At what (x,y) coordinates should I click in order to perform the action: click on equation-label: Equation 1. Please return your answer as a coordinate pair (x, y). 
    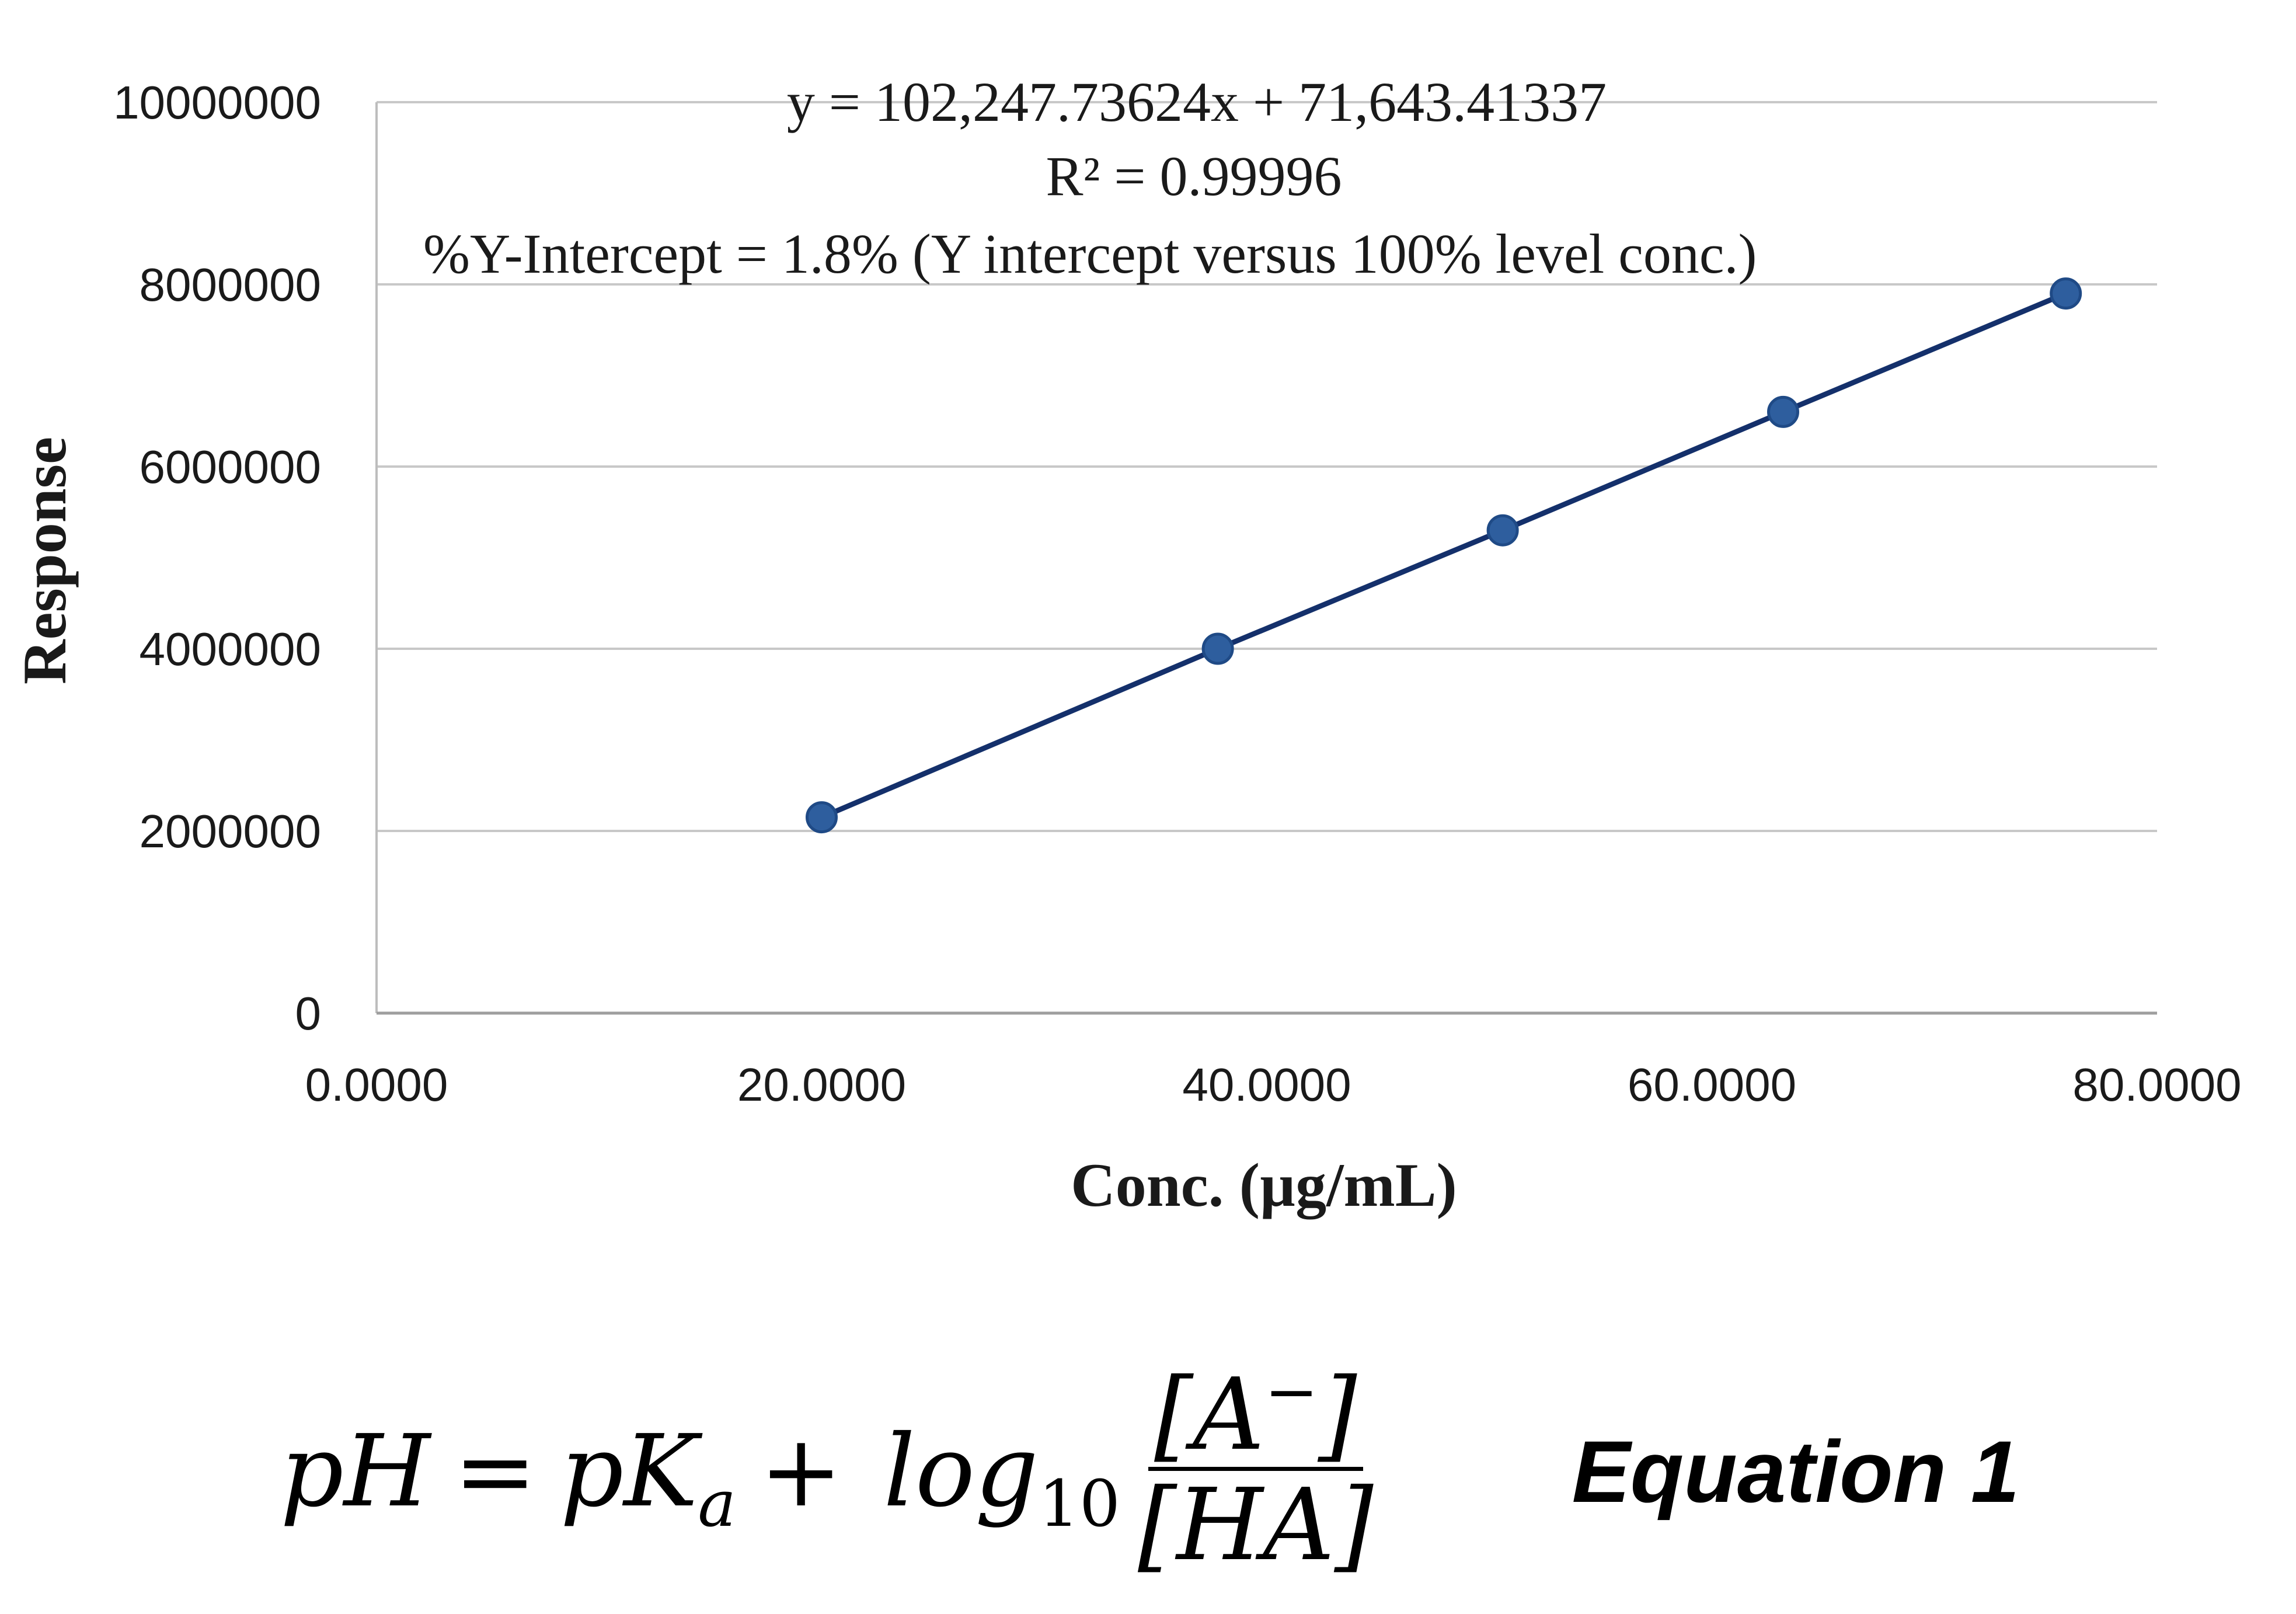
    Looking at the image, I should click on (1796, 1471).